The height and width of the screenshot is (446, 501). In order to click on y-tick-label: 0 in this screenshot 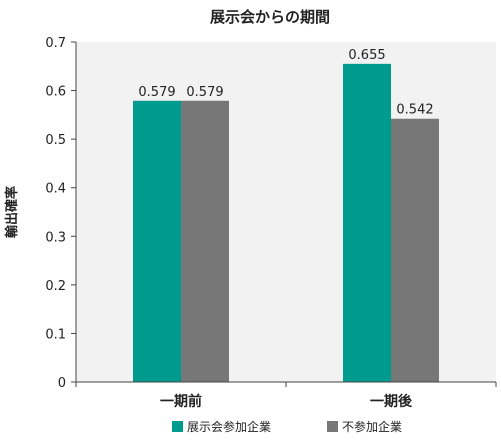, I will do `click(62, 383)`.